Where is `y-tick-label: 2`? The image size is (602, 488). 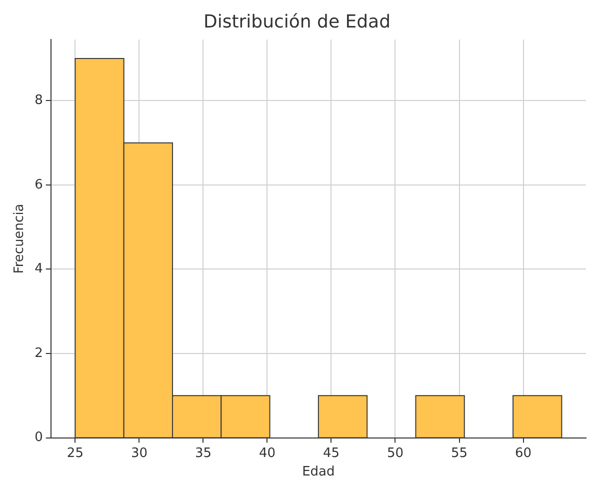
y-tick-label: 2 is located at coordinates (38, 353).